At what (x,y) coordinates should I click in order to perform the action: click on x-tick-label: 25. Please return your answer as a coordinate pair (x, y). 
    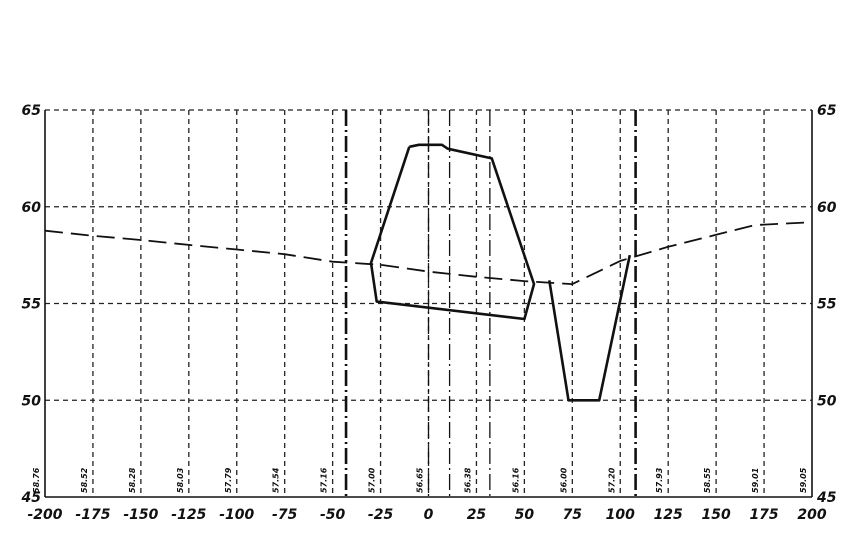
    Looking at the image, I should click on (477, 515).